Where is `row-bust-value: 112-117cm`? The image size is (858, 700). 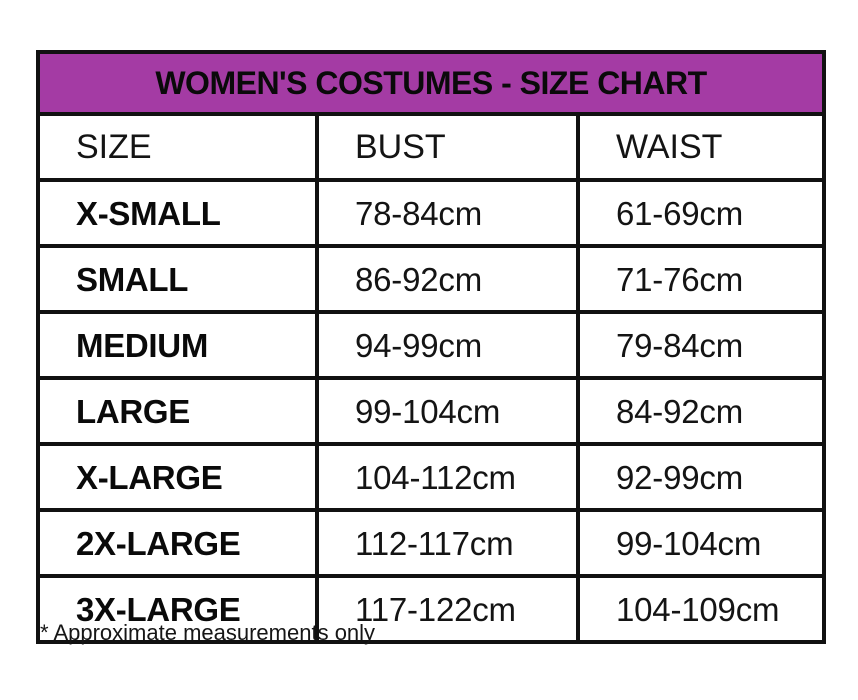
row-bust-value: 112-117cm is located at coordinates (434, 543).